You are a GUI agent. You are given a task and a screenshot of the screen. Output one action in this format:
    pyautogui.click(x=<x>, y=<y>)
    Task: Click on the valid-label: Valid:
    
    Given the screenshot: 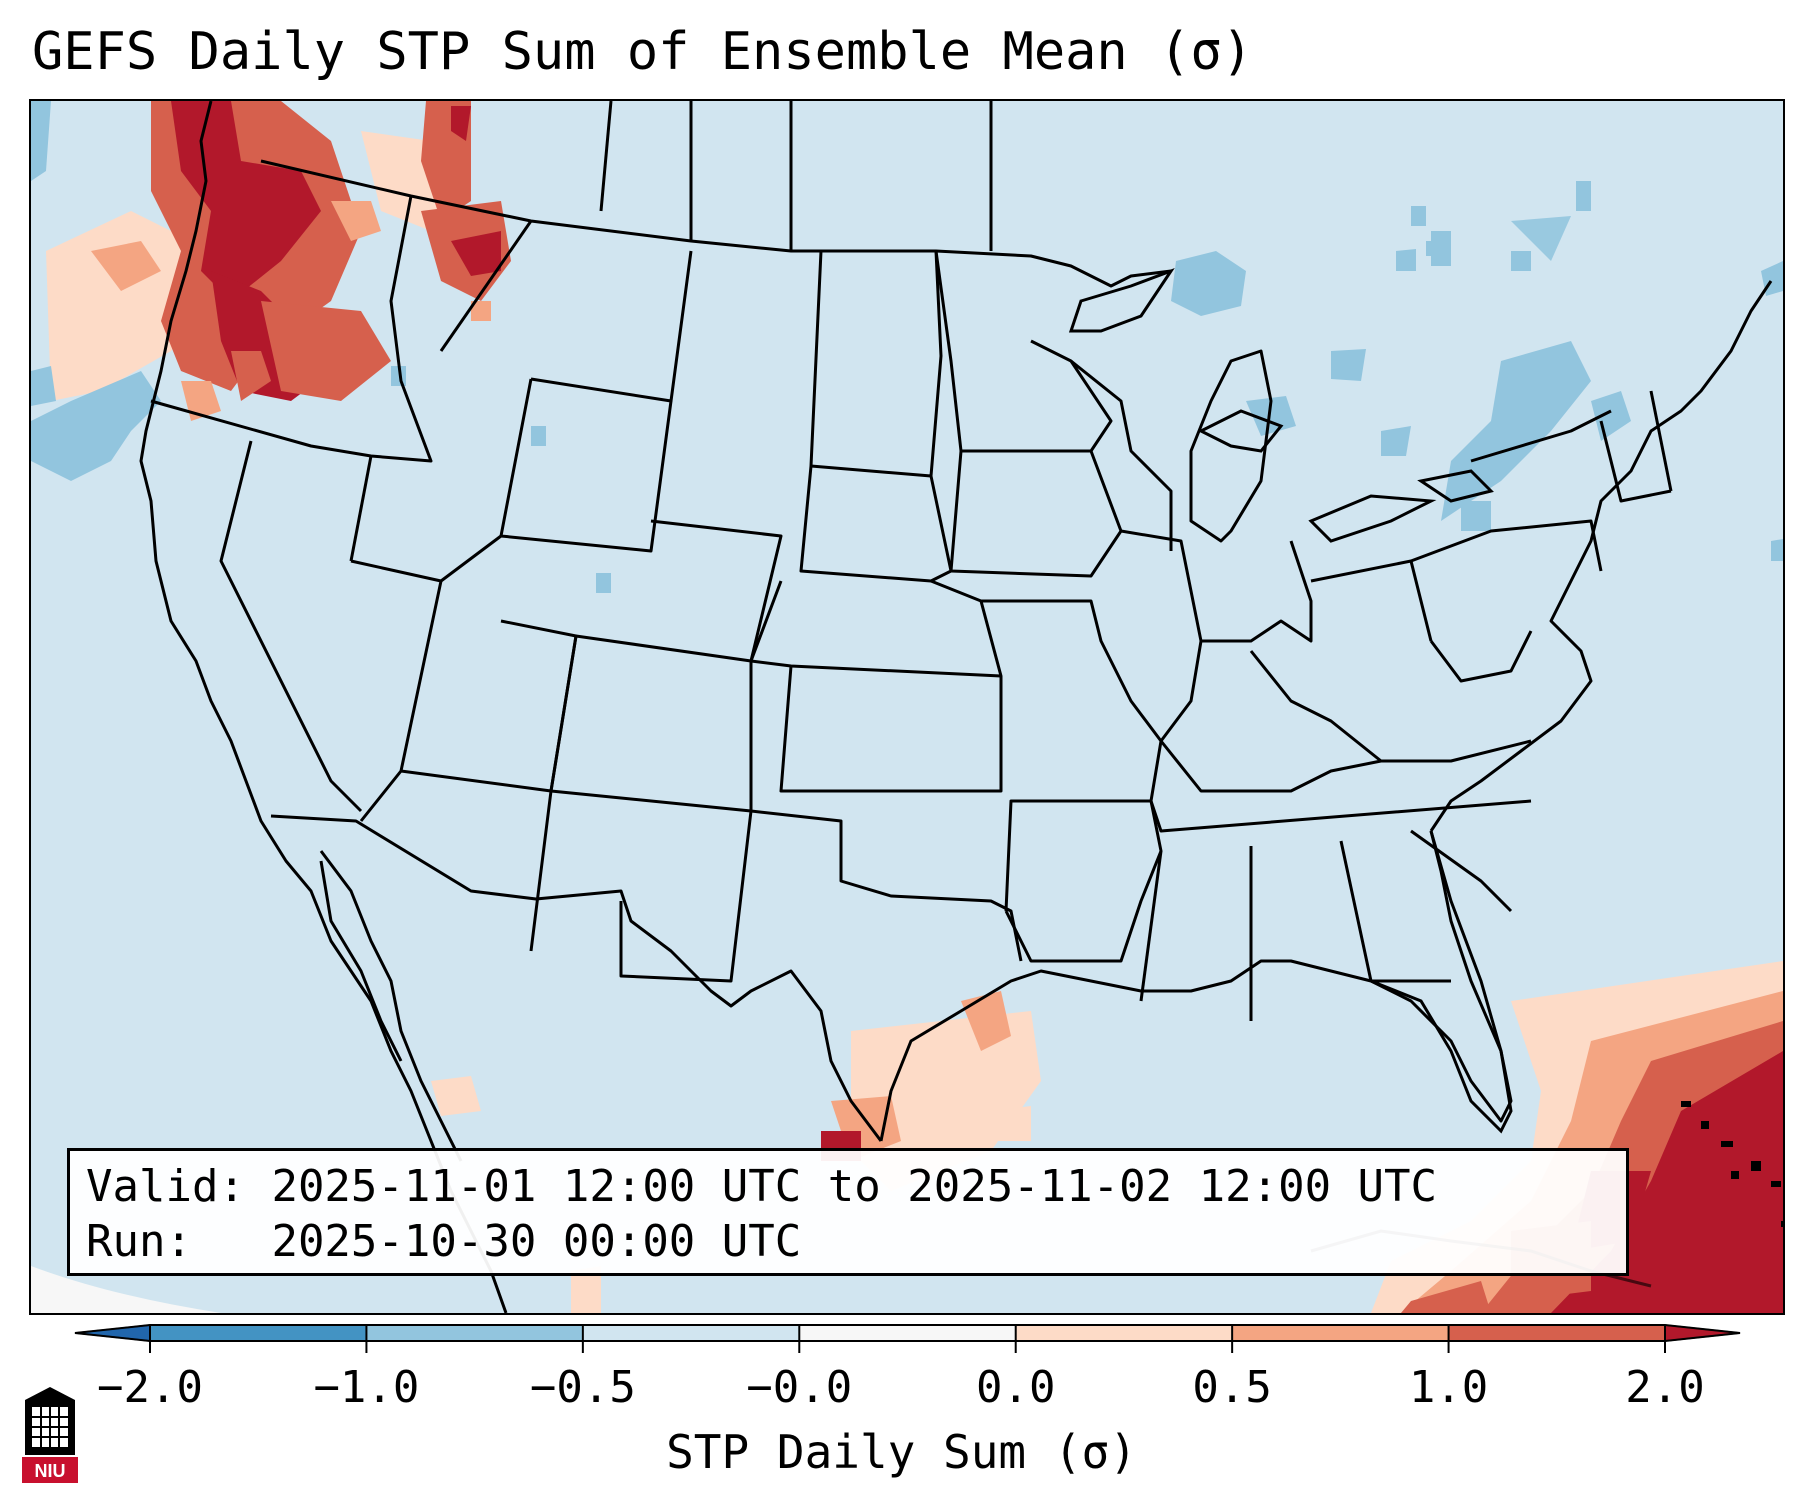 What is the action you would take?
    pyautogui.click(x=165, y=1186)
    